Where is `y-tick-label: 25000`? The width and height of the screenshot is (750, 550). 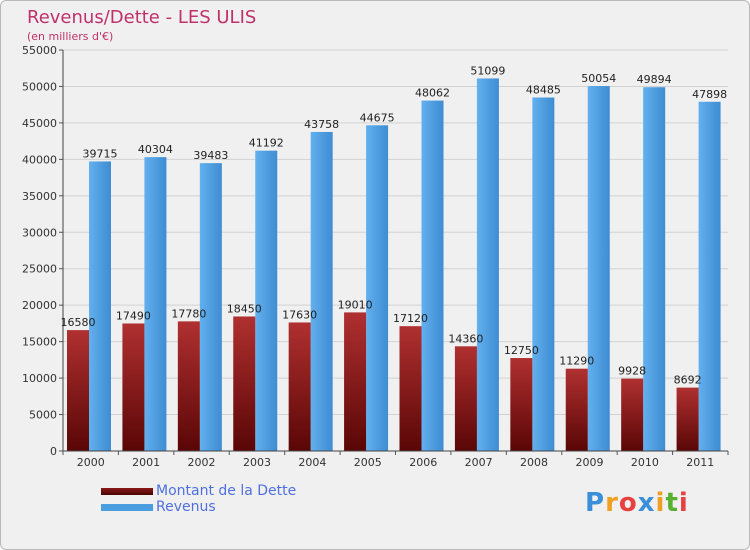
y-tick-label: 25000 is located at coordinates (39, 269).